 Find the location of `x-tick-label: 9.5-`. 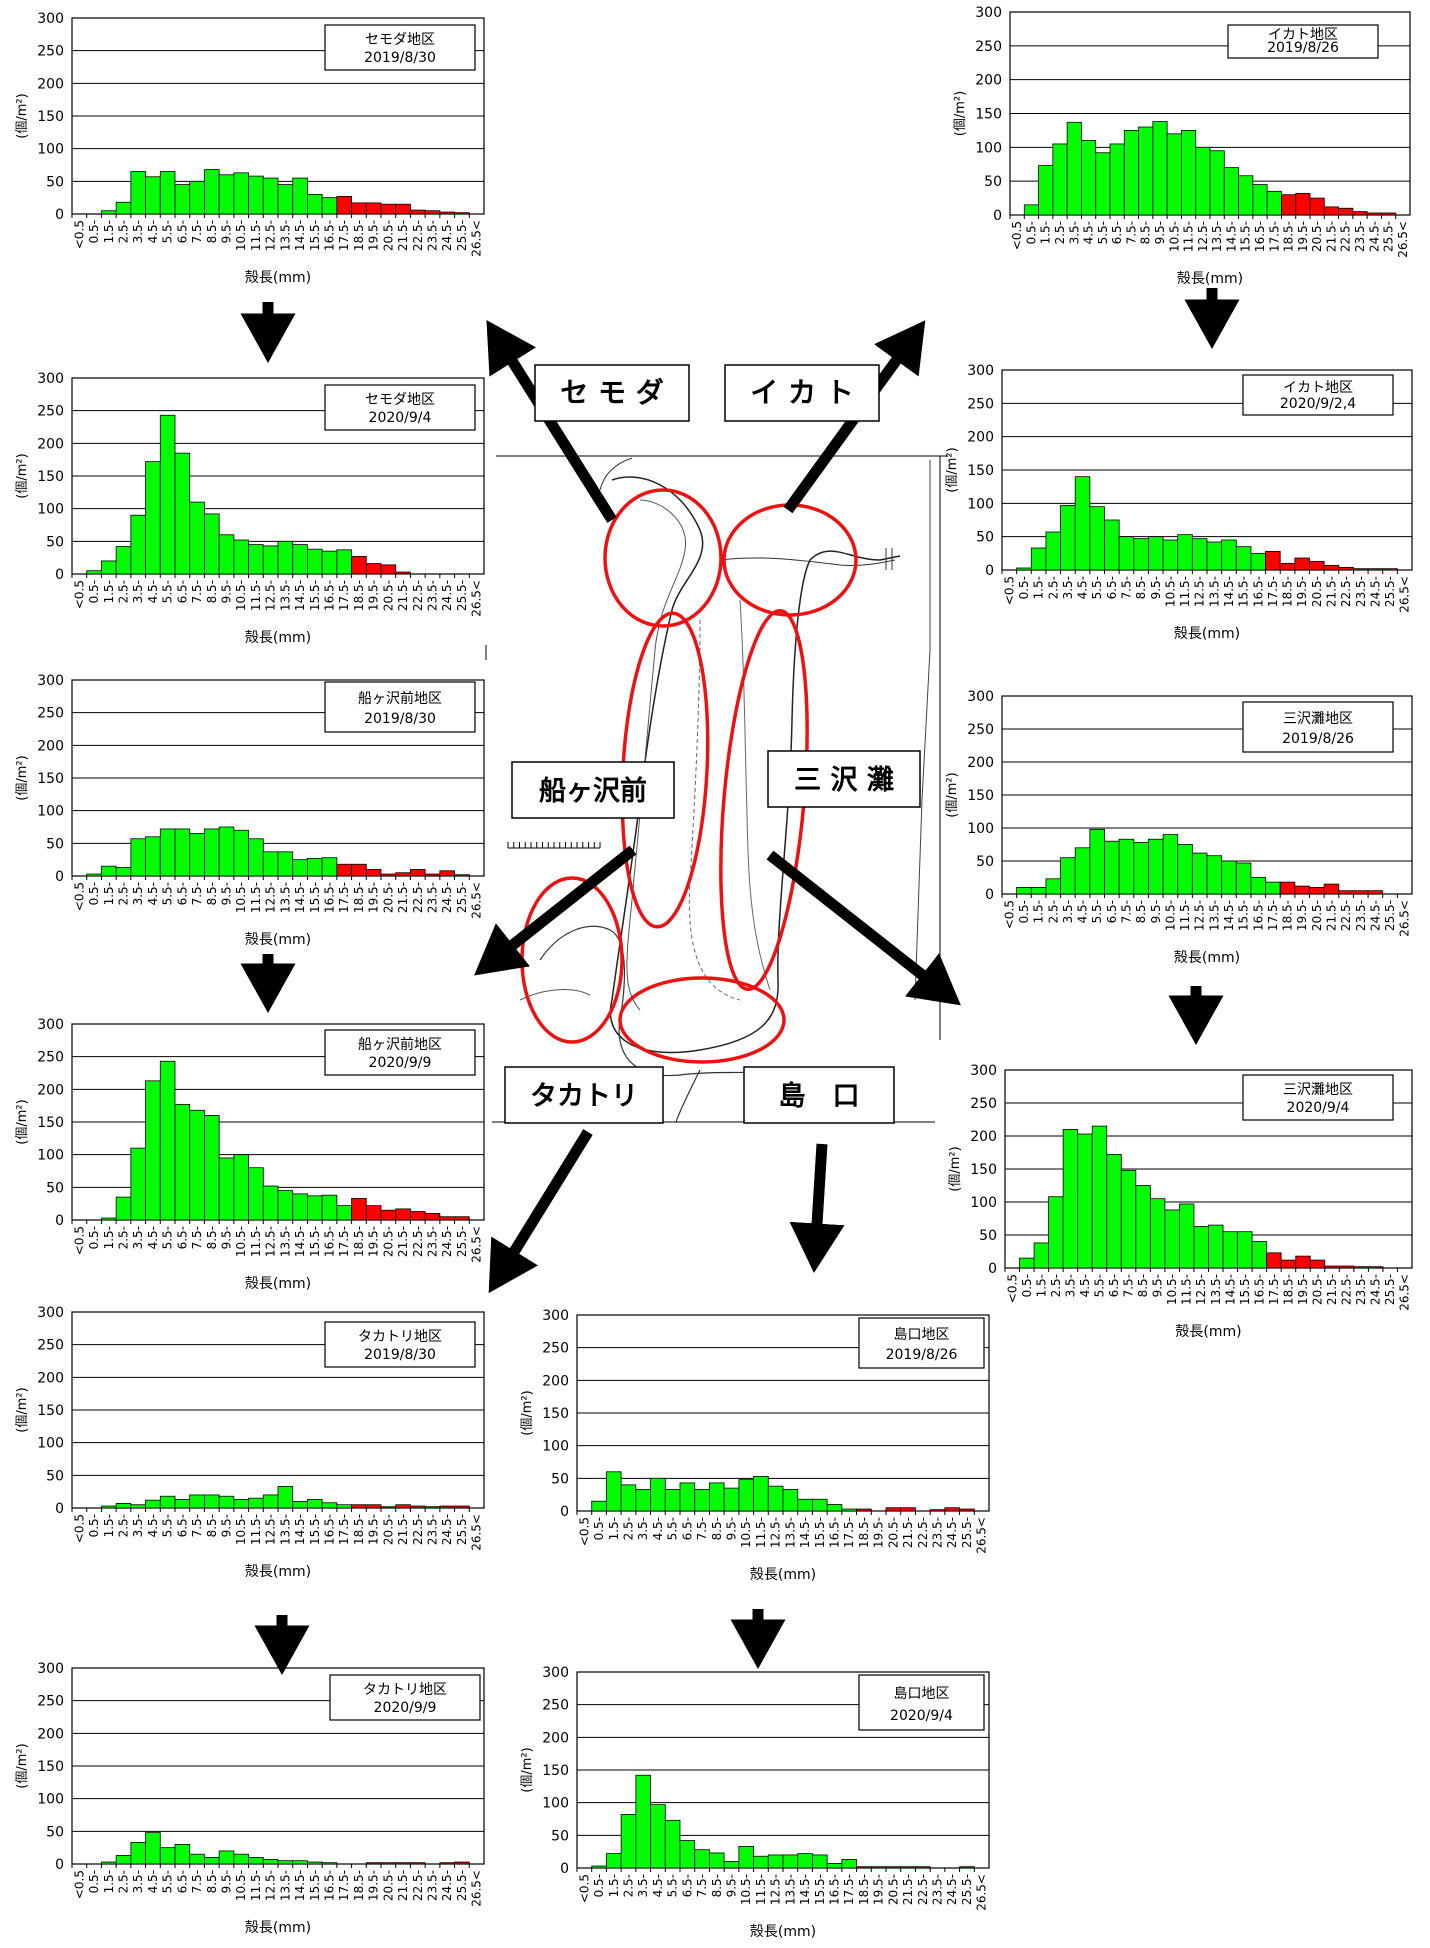

x-tick-label: 9.5- is located at coordinates (732, 1528).